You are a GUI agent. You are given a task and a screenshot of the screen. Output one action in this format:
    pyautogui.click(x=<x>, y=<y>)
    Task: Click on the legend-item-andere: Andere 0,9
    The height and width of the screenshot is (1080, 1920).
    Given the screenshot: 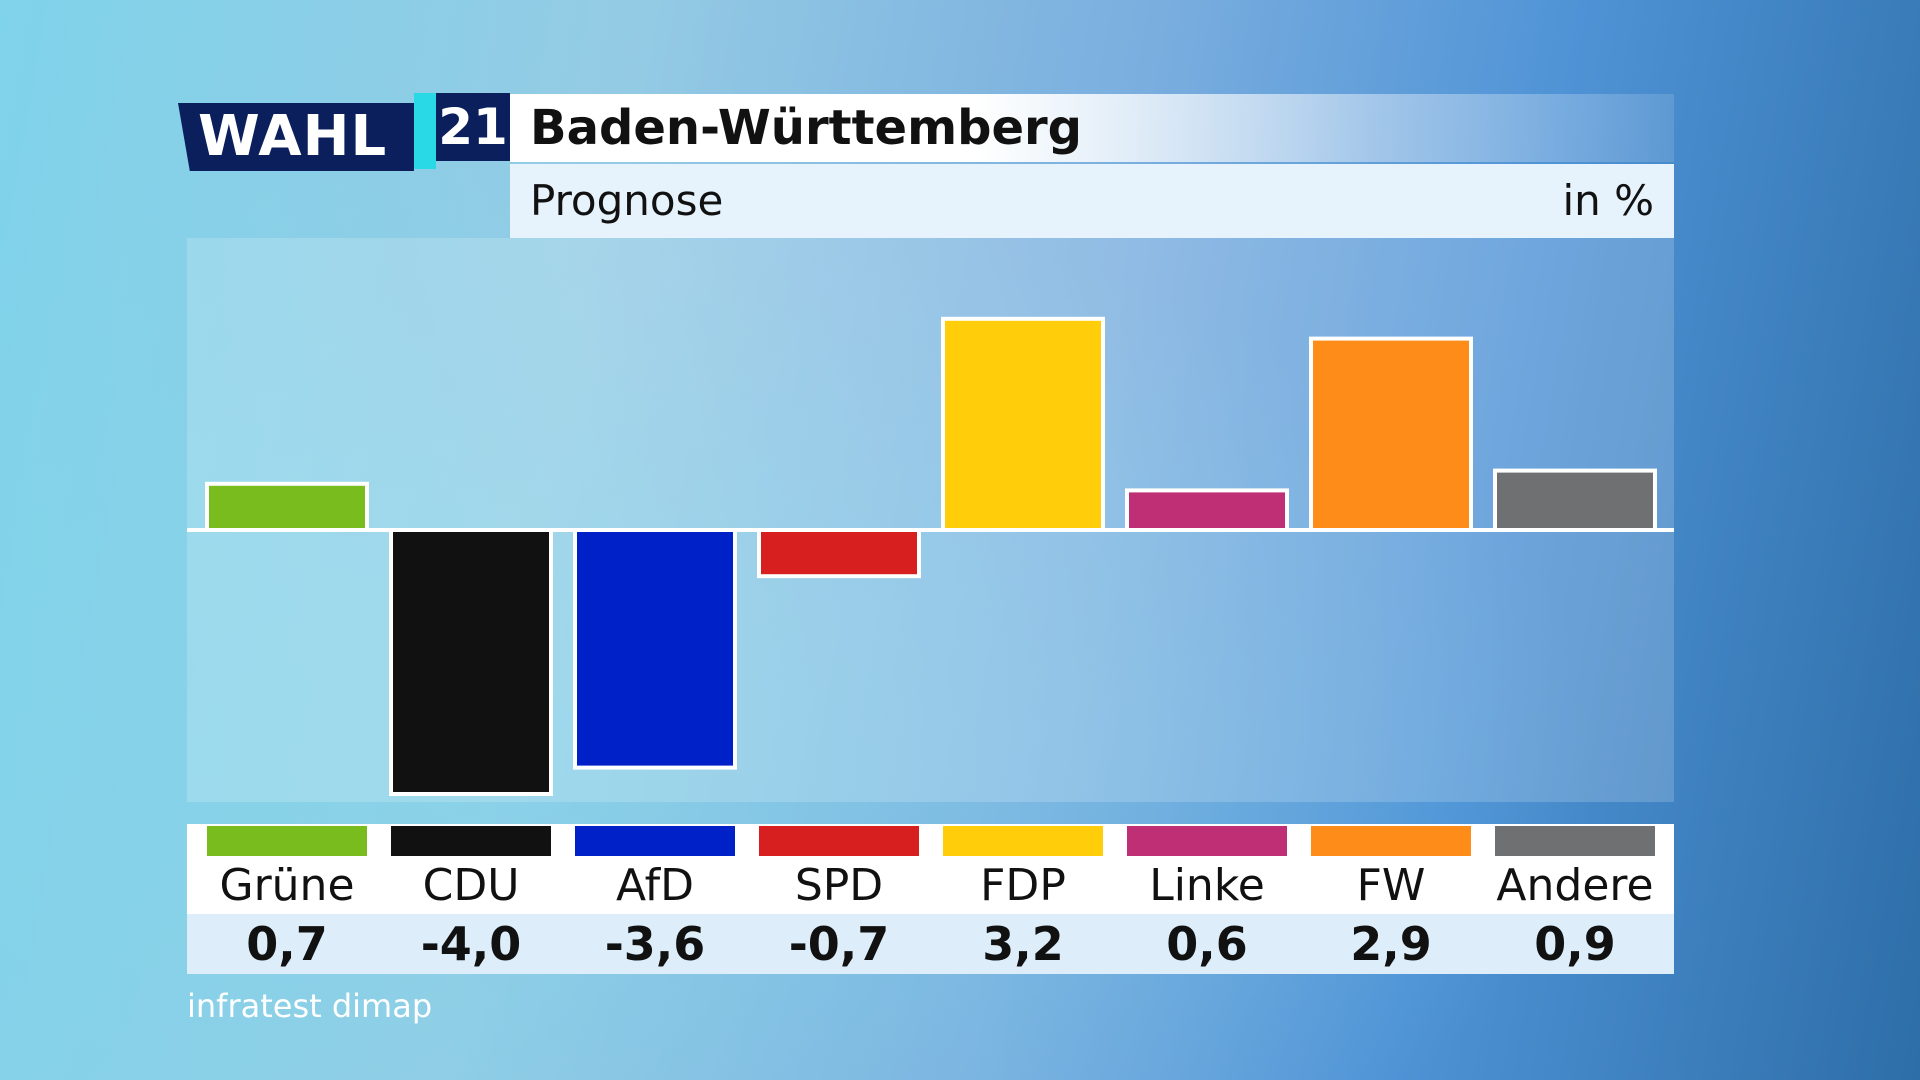 What is the action you would take?
    pyautogui.click(x=1575, y=899)
    